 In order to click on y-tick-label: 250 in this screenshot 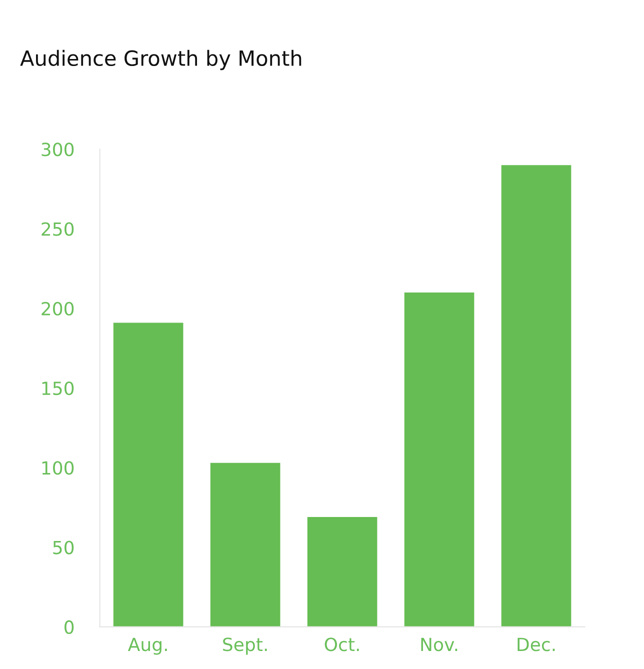, I will do `click(58, 229)`.